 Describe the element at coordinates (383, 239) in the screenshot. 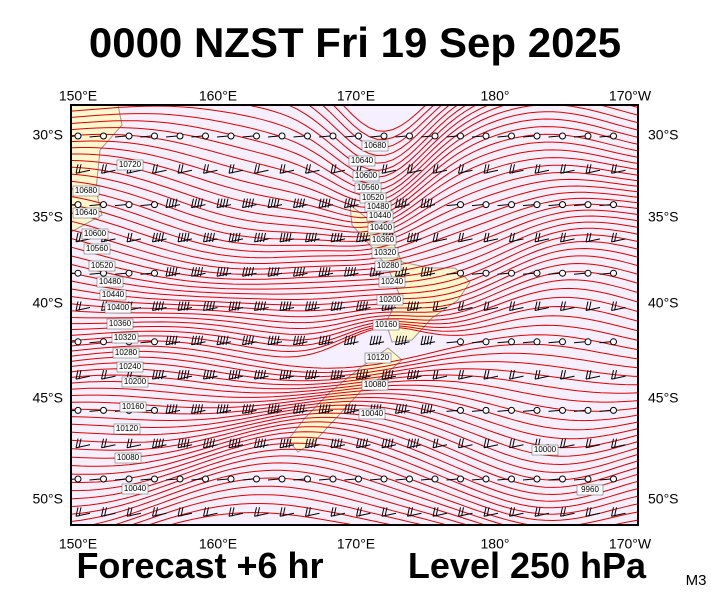

I see `contour-label: 10360` at that location.